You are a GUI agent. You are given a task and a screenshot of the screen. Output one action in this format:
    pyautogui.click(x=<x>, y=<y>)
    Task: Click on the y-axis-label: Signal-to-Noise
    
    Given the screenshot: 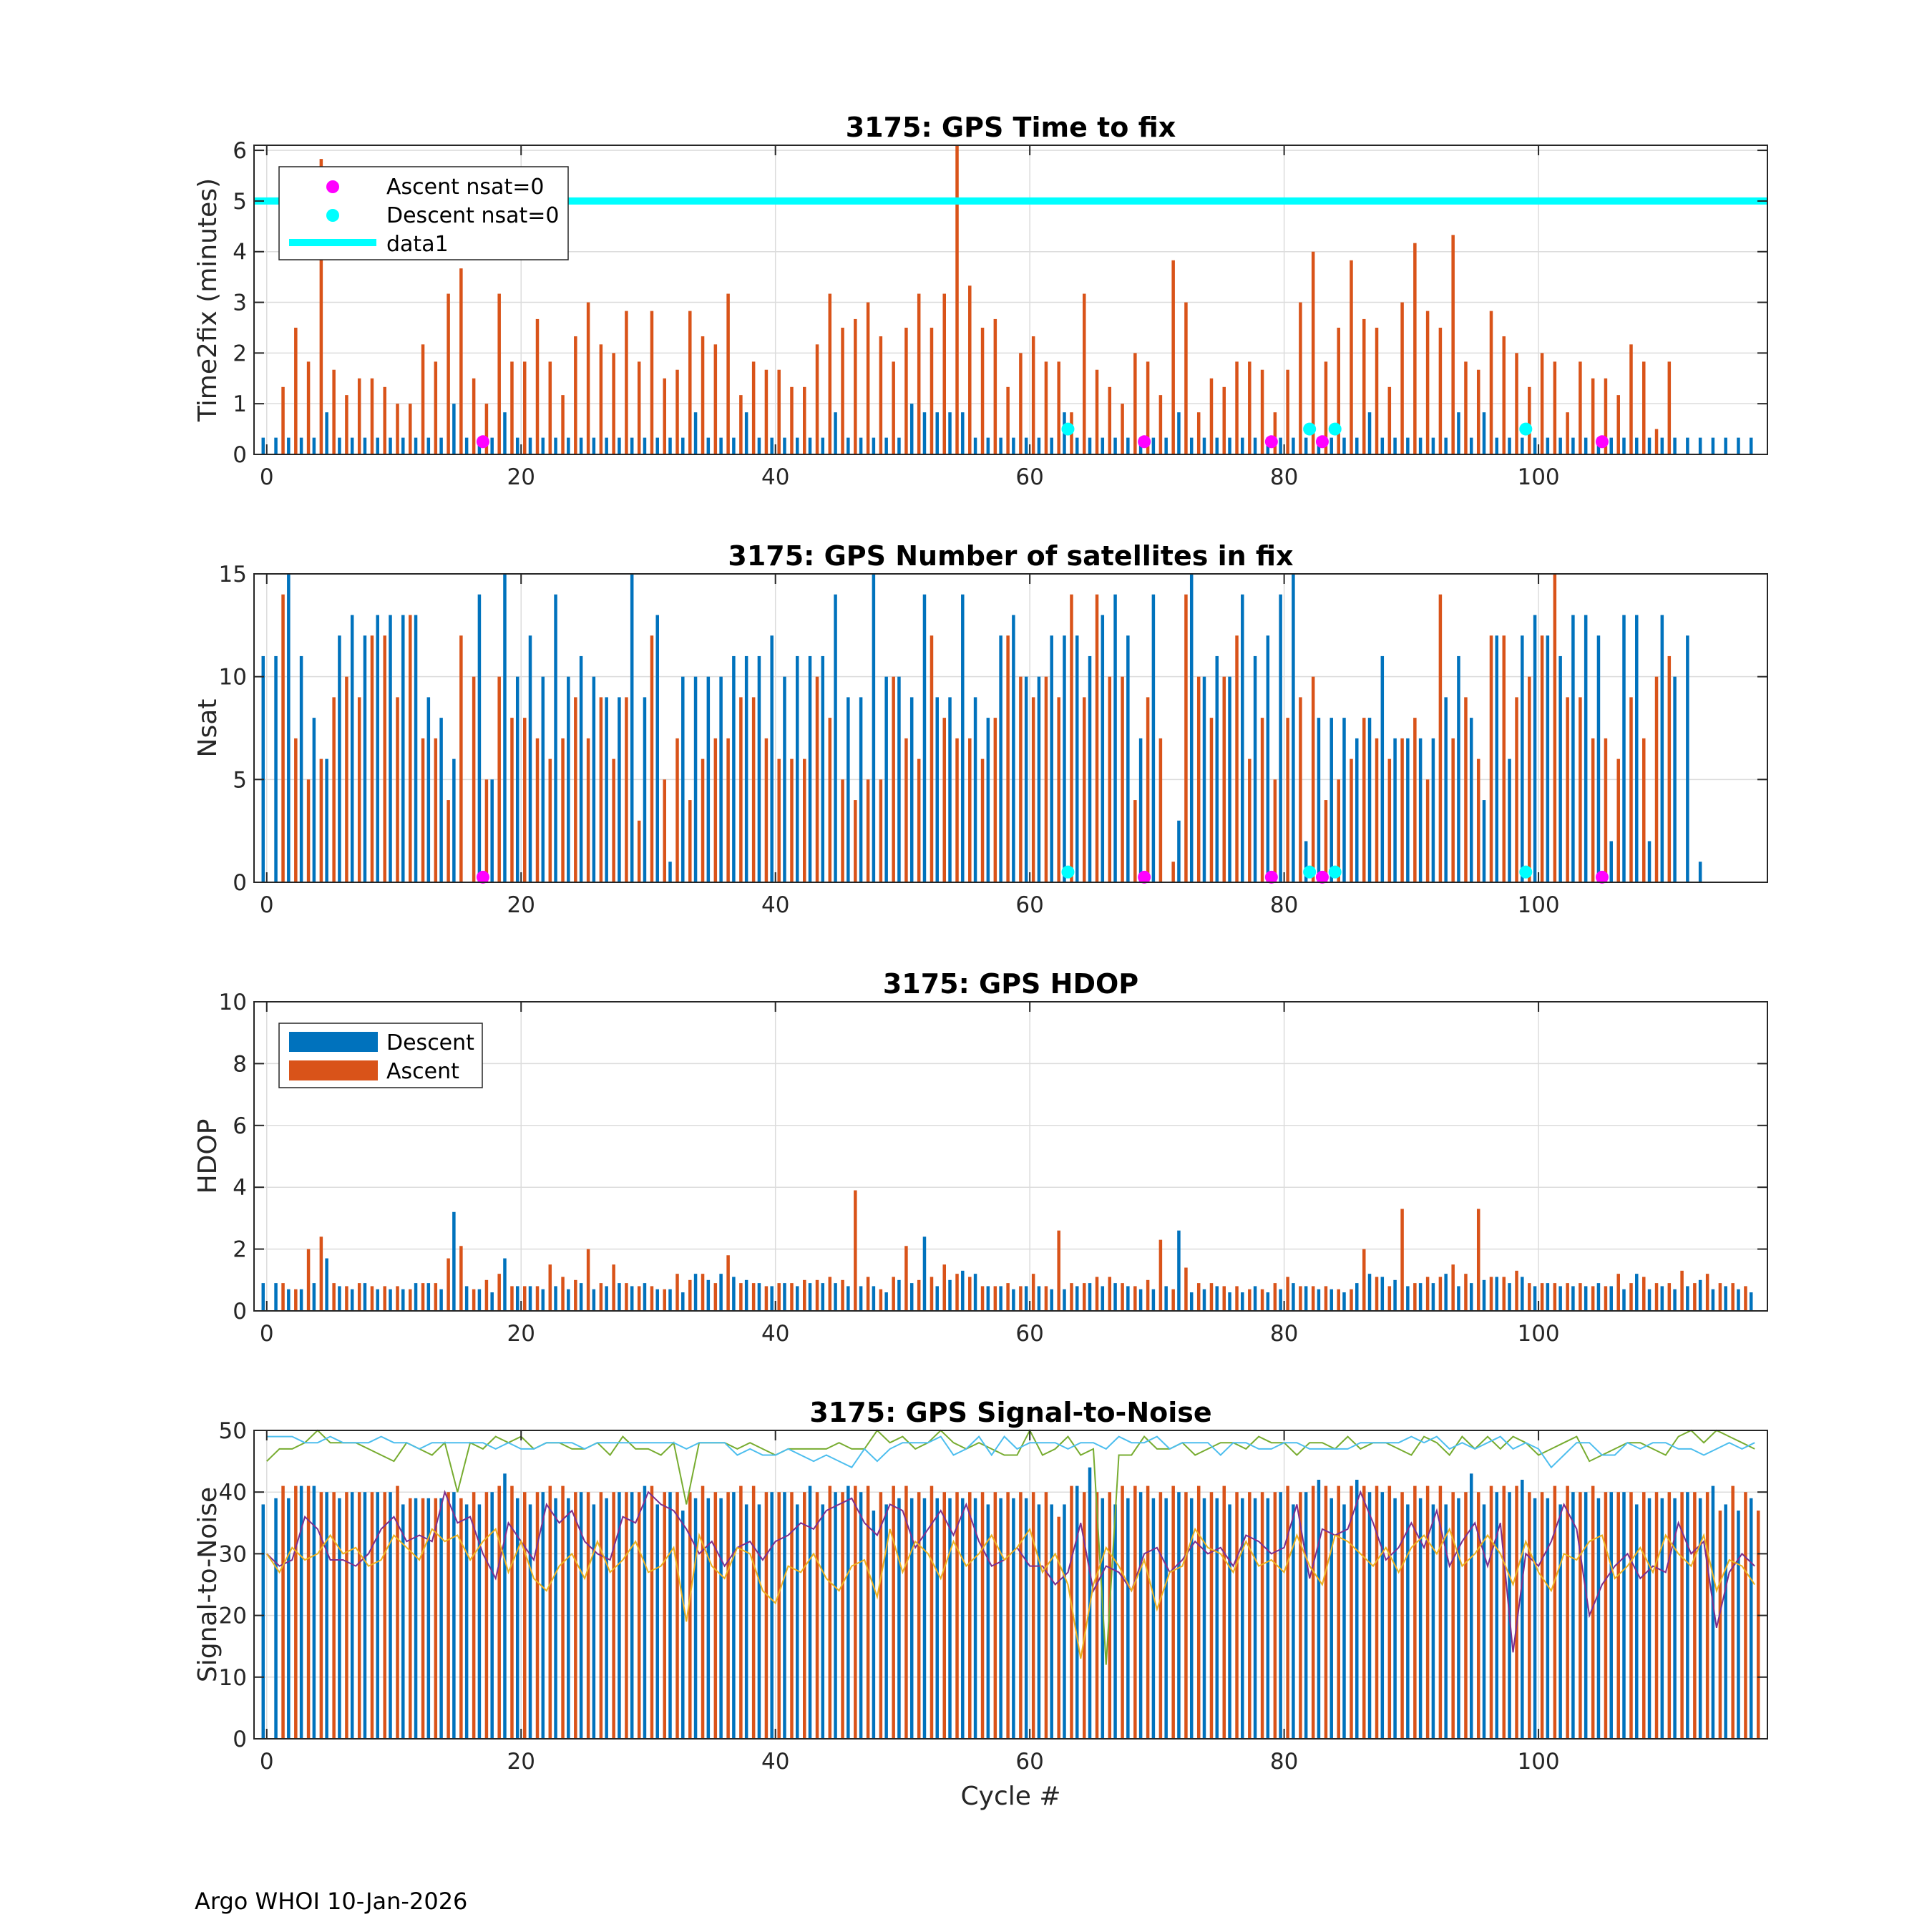 What is the action you would take?
    pyautogui.click(x=208, y=1584)
    